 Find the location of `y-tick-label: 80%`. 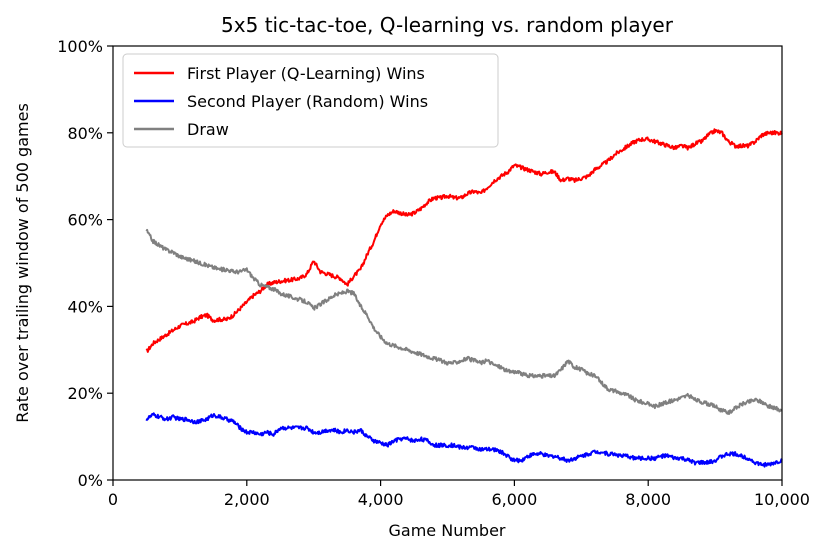

y-tick-label: 80% is located at coordinates (85, 133).